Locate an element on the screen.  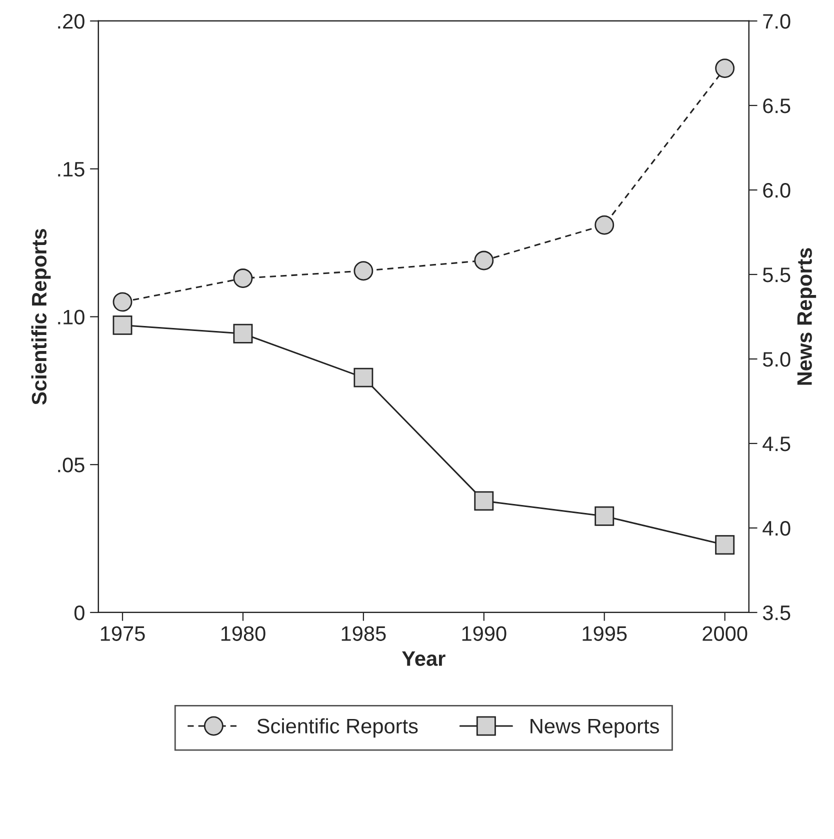
legend-label: News Reports is located at coordinates (594, 728).